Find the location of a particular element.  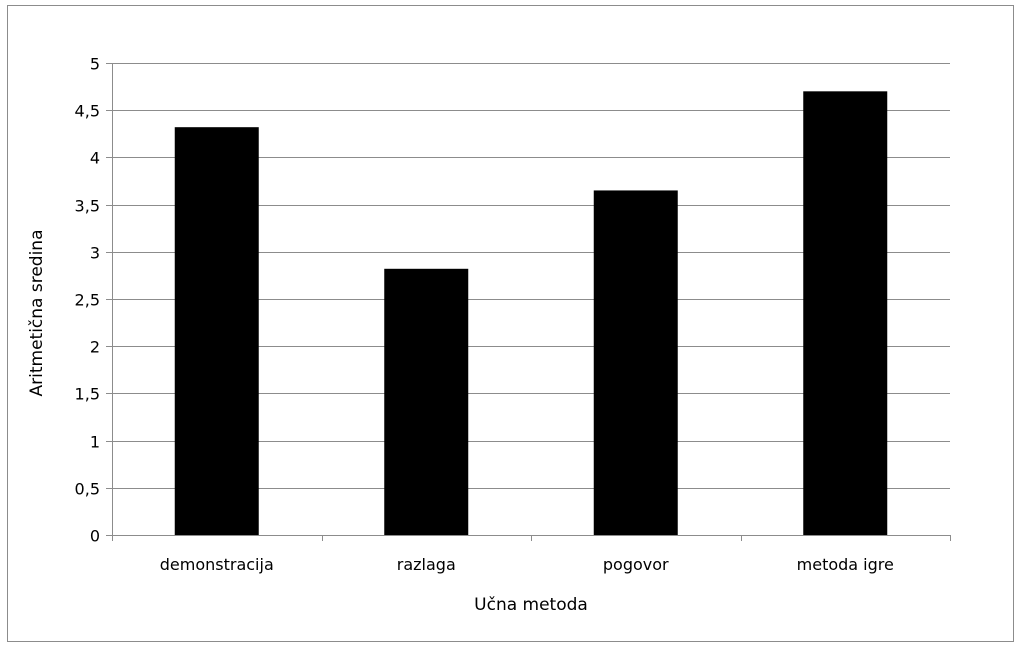

y-tick-label: 5 is located at coordinates (95, 64).